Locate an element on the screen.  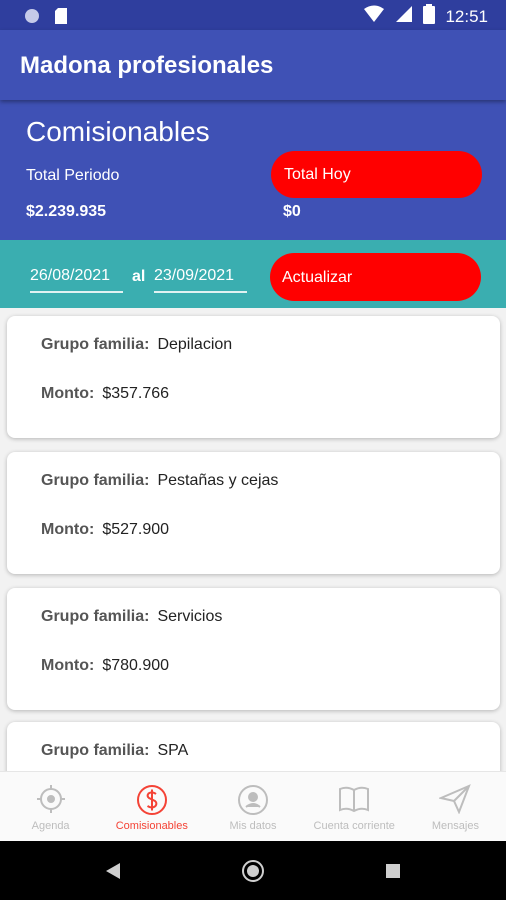
open-book-icon is located at coordinates (354, 801).